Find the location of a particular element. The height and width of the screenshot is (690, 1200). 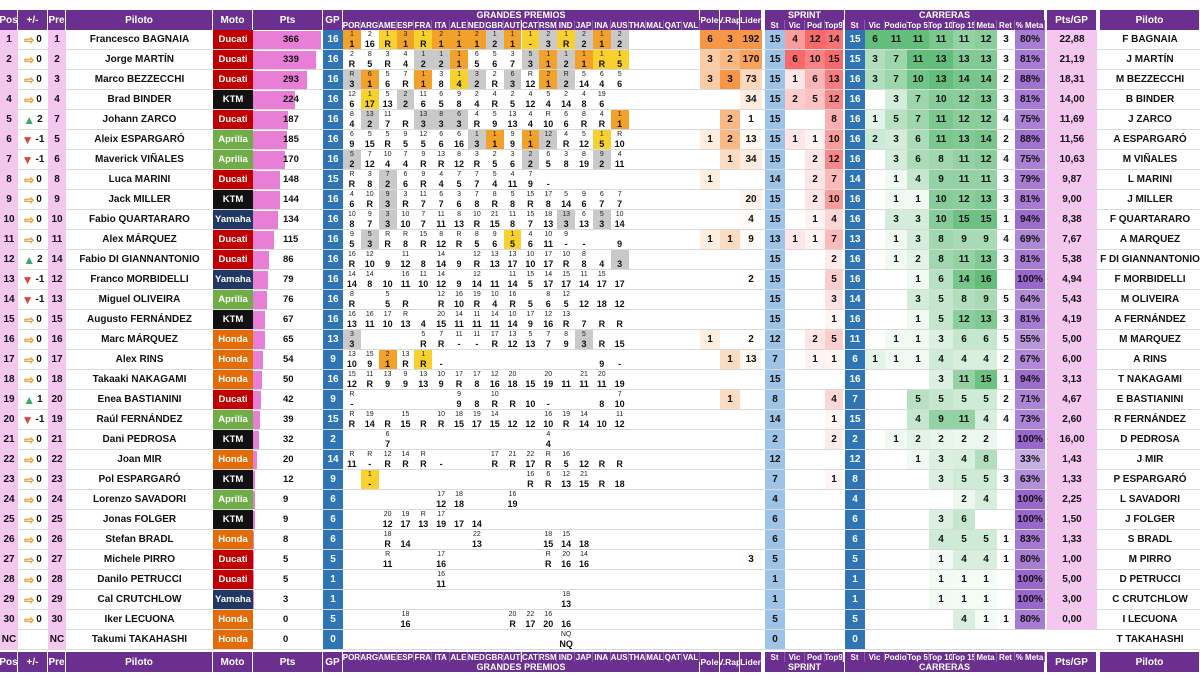

race-result-jap: 12 is located at coordinates (584, 299).